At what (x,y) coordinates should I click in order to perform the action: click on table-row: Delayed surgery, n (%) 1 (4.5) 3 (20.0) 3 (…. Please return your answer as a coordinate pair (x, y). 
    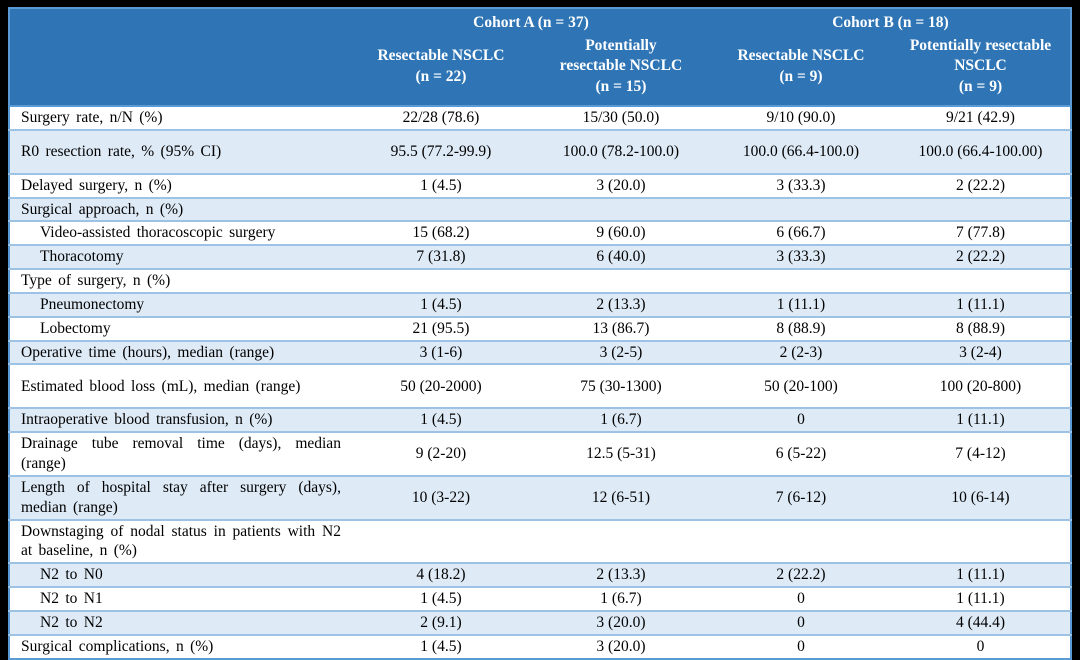
    Looking at the image, I should click on (540, 185).